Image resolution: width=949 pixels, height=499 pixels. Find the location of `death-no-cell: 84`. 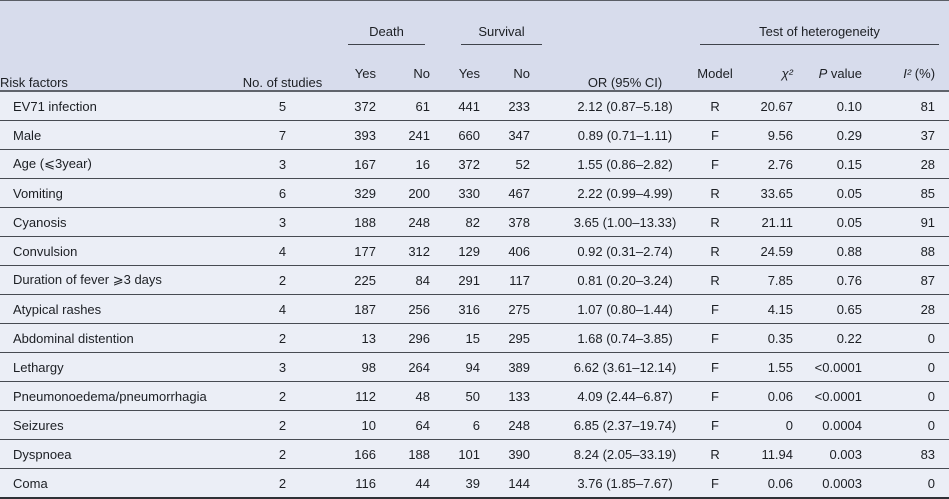

death-no-cell: 84 is located at coordinates (414, 280).